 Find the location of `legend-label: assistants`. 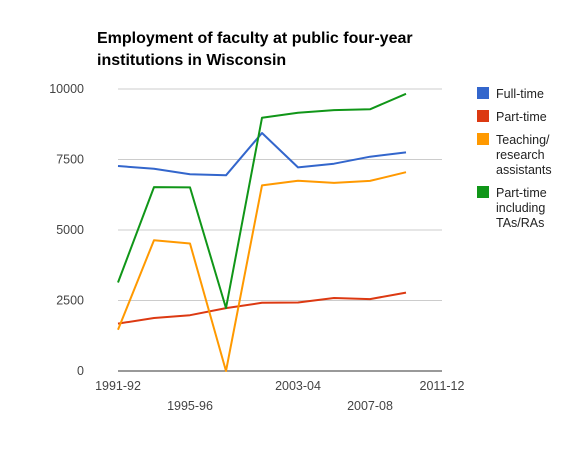

legend-label: assistants is located at coordinates (524, 170).